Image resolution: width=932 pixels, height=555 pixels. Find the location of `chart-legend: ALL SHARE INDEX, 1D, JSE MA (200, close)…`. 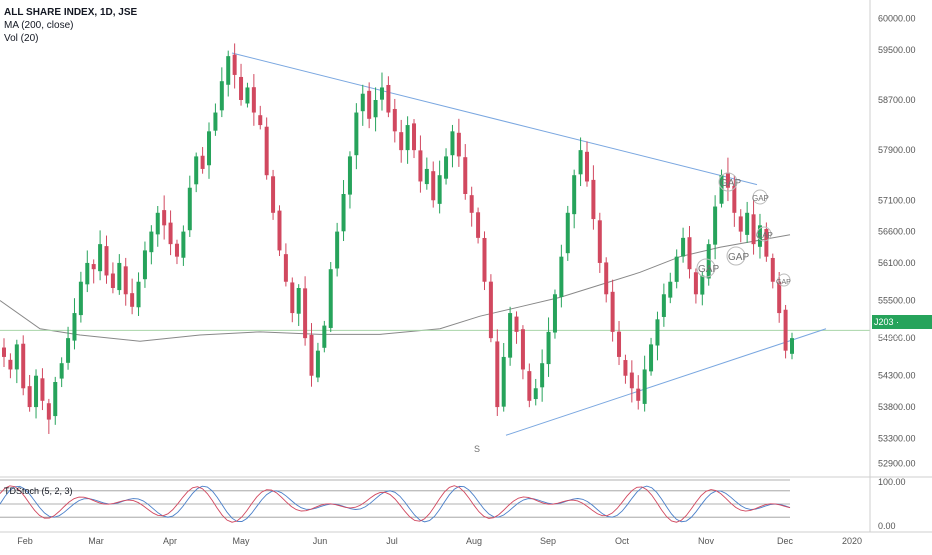

chart-legend: ALL SHARE INDEX, 1D, JSE MA (200, close)… is located at coordinates (70, 25).